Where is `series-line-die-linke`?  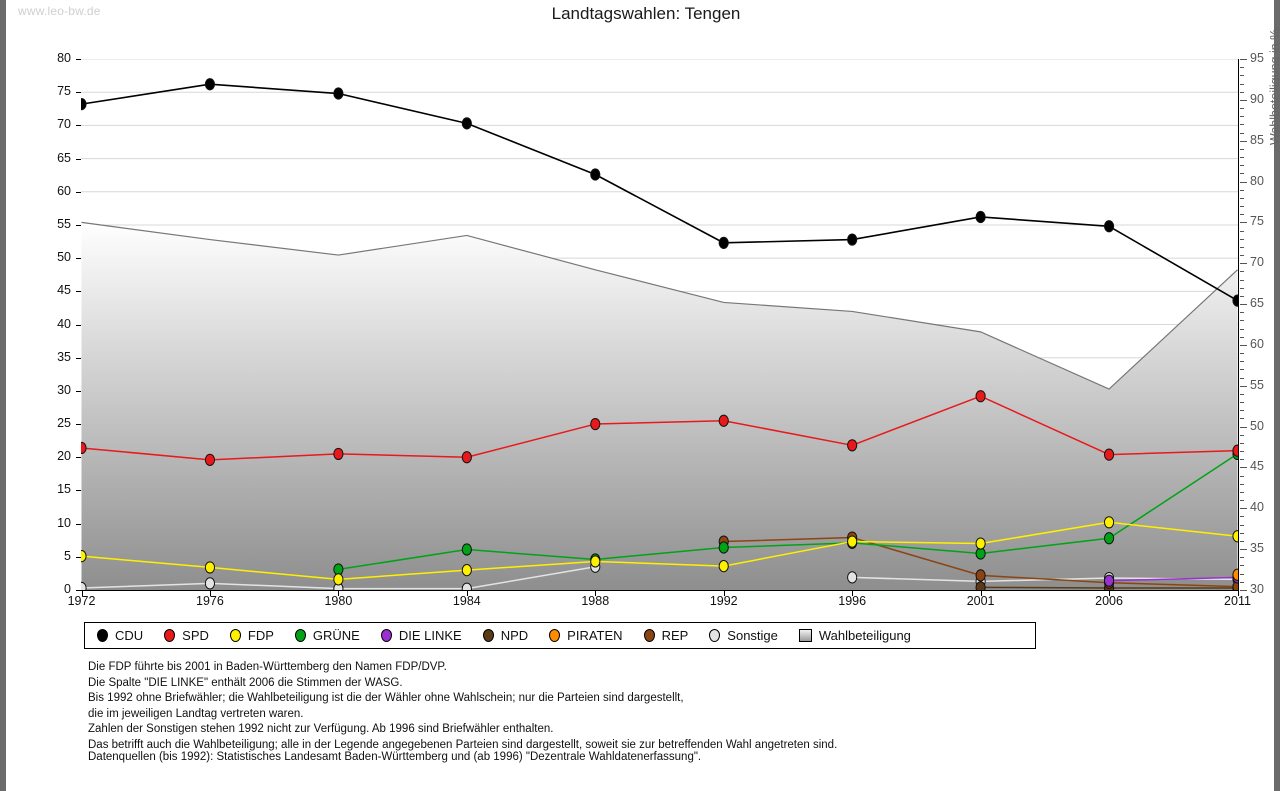 series-line-die-linke is located at coordinates (1173, 579).